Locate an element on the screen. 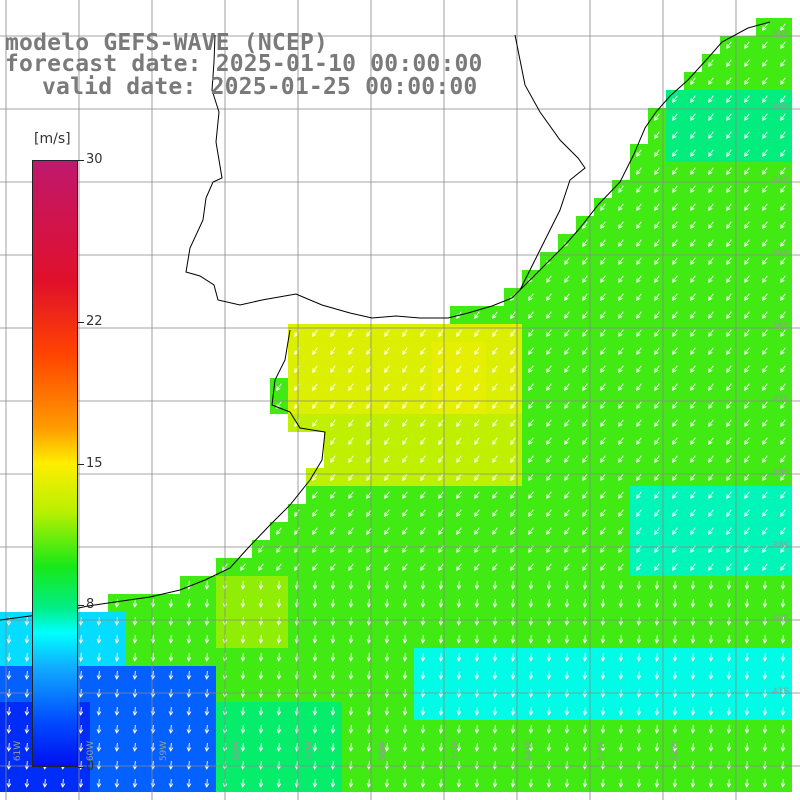  colorbar-tick-label: 0 is located at coordinates (90, 766).